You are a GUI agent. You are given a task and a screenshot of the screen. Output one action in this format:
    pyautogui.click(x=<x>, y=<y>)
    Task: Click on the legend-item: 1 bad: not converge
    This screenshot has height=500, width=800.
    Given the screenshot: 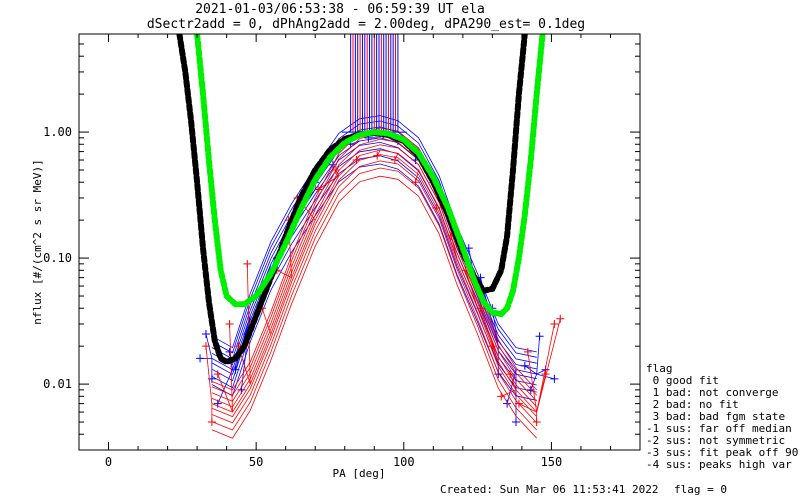 What is the action you would take?
    pyautogui.click(x=712, y=392)
    